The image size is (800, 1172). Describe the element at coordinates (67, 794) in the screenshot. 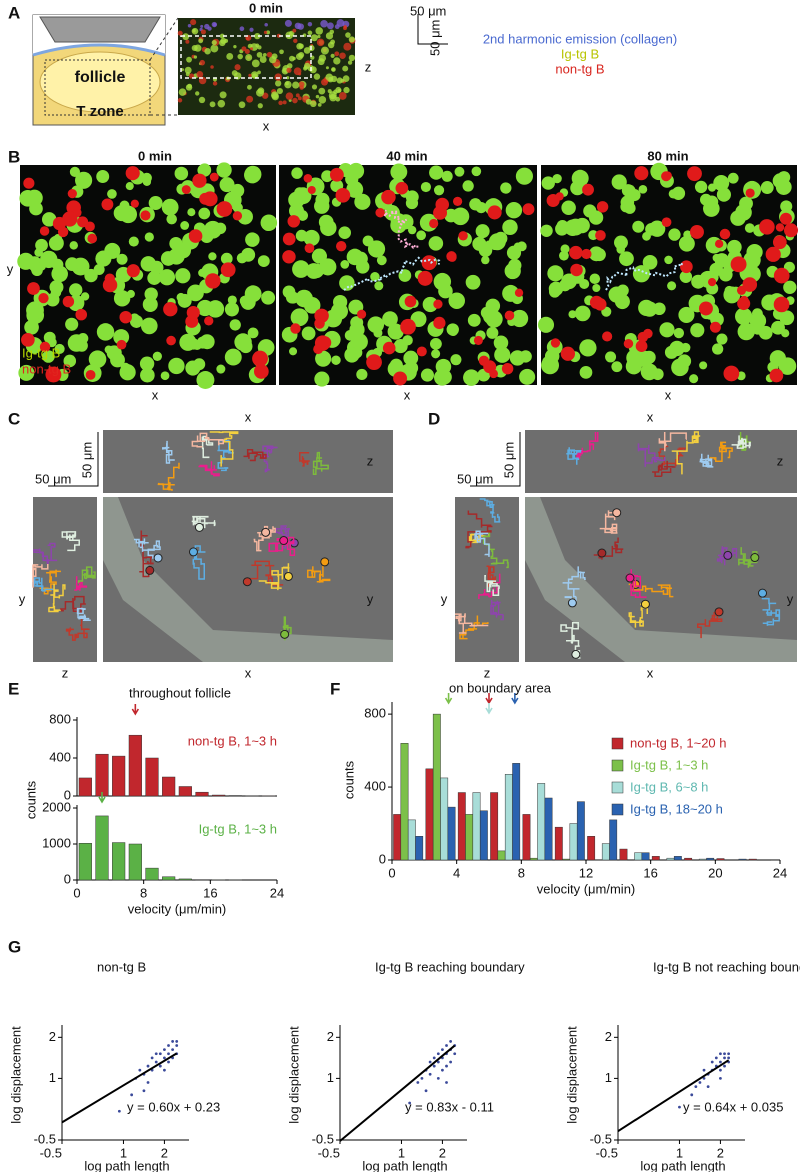

I see `y-tick-label: 0` at that location.